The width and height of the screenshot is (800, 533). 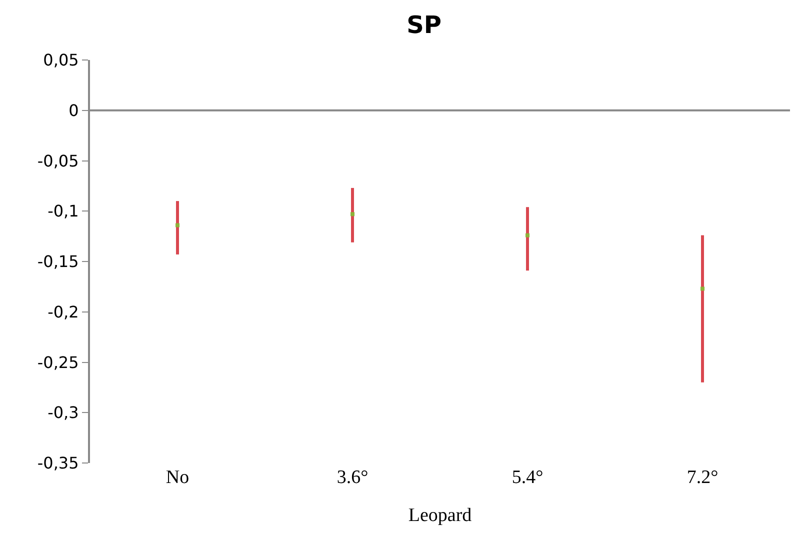 What do you see at coordinates (73, 110) in the screenshot?
I see `y-tick-label: 0` at bounding box center [73, 110].